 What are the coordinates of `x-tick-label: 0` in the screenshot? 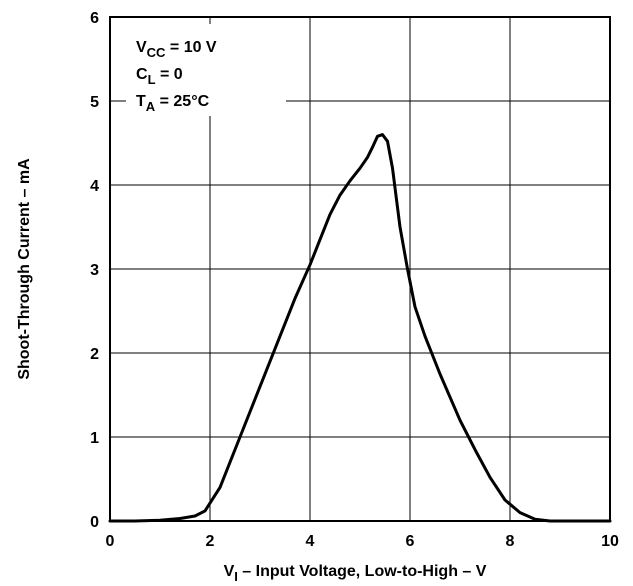 It's located at (110, 541).